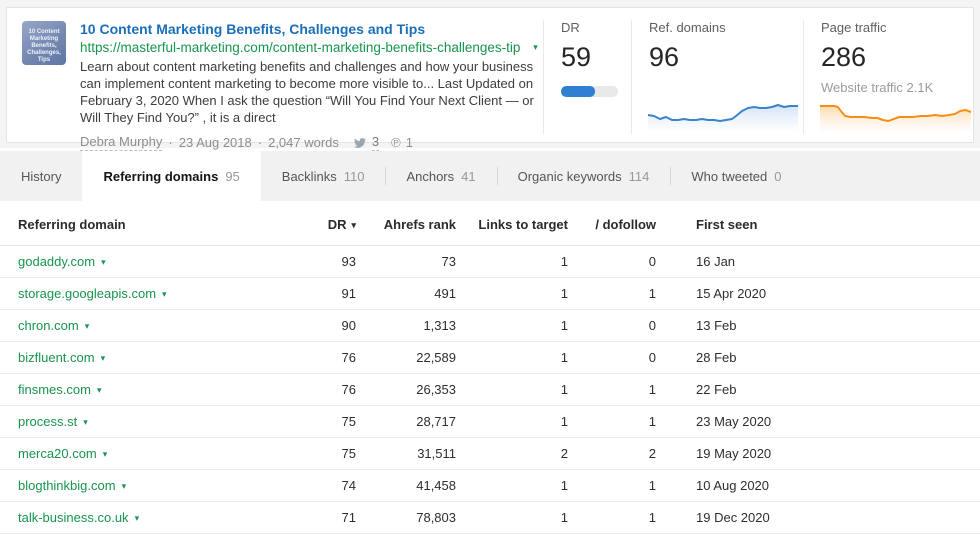 The width and height of the screenshot is (980, 547). What do you see at coordinates (818, 223) in the screenshot?
I see `column-header-first-seen: First seen` at bounding box center [818, 223].